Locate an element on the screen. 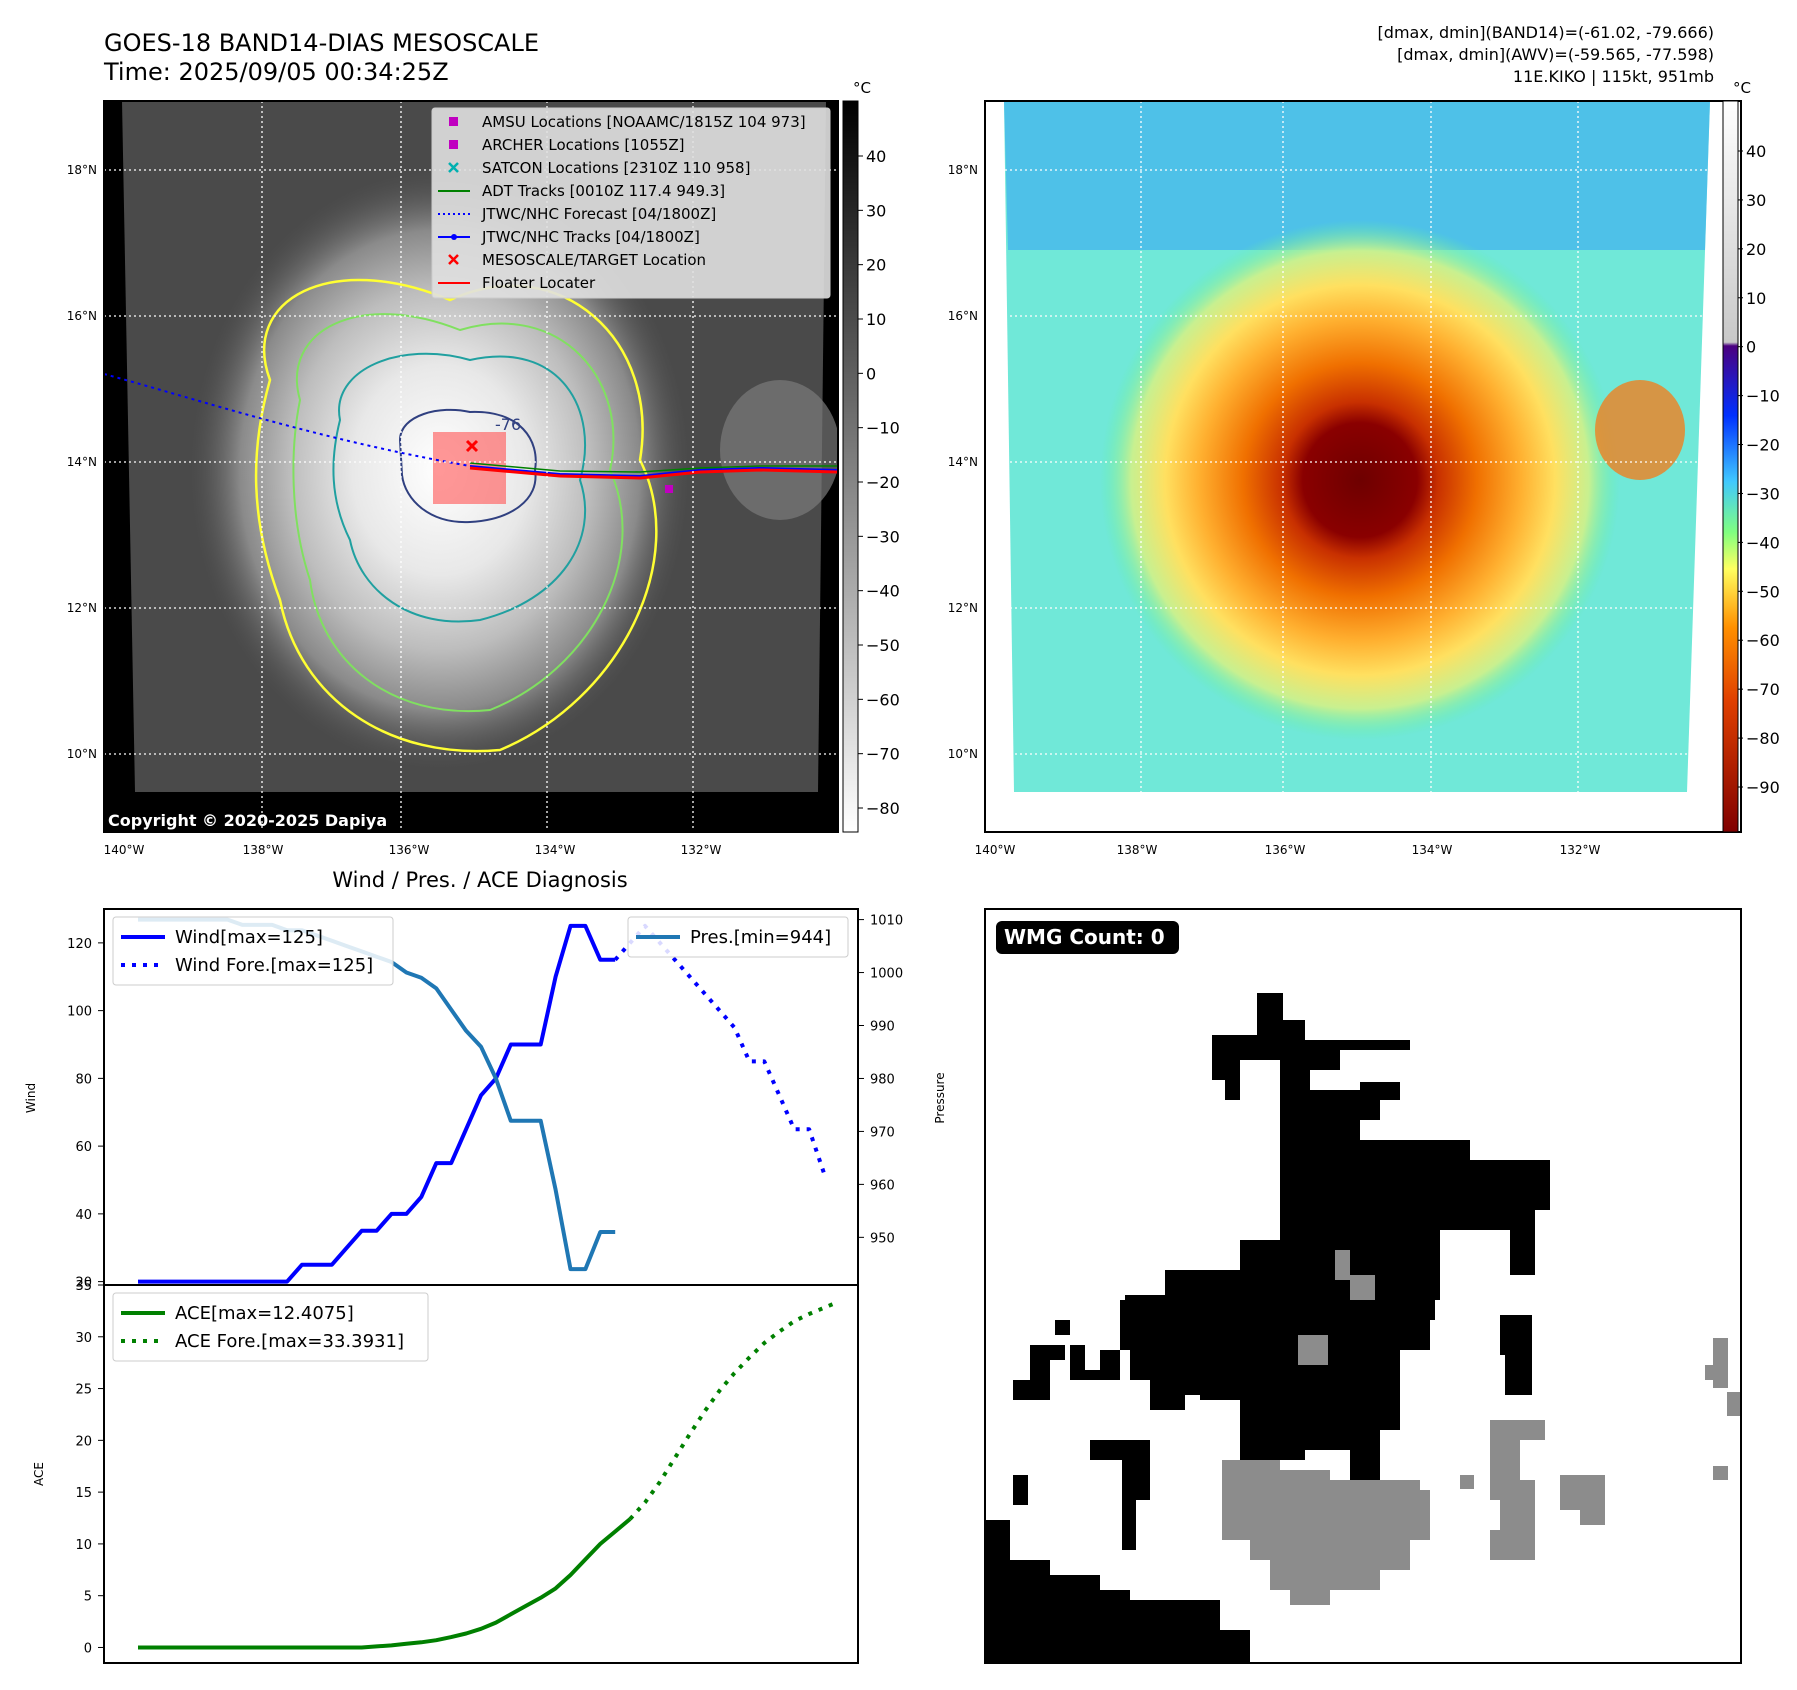  wind-ytick-label: 100 is located at coordinates (79, 1012).